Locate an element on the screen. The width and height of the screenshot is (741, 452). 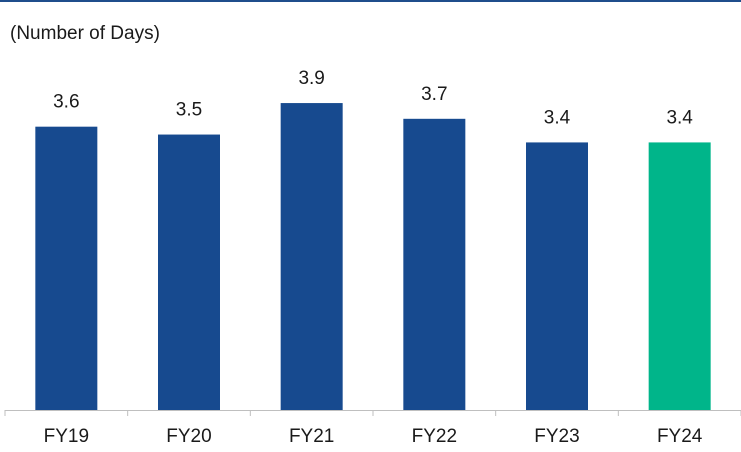
value-label: 3.5 is located at coordinates (189, 110).